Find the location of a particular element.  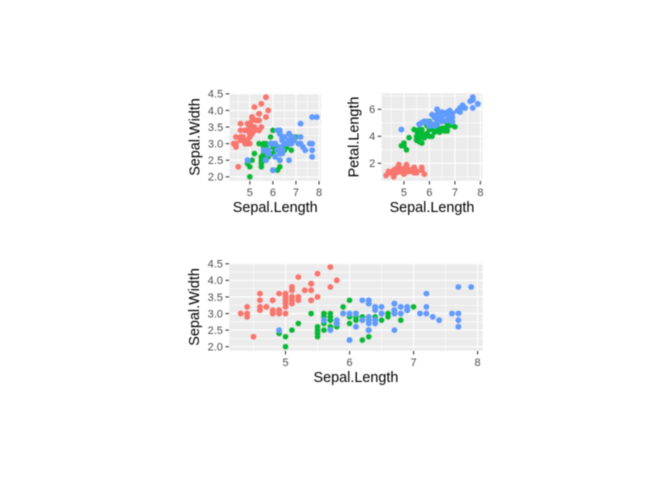

svg-text: 4 is located at coordinates (372, 137).